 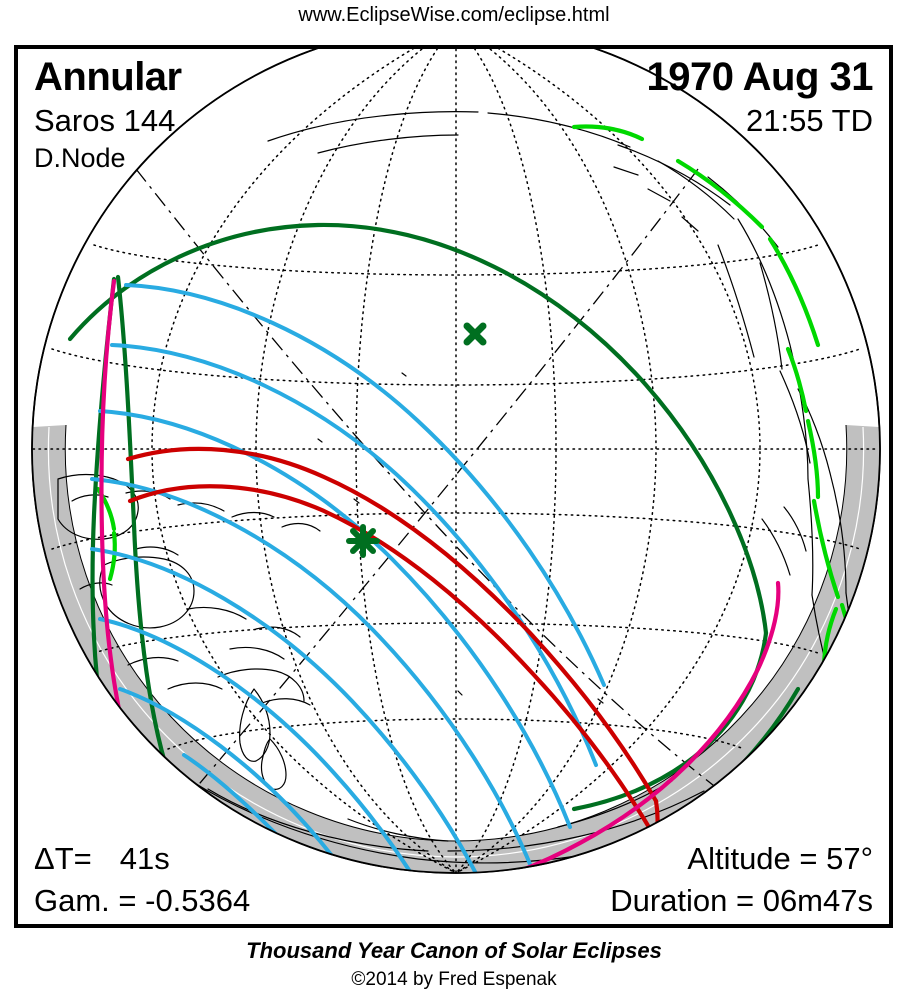 What do you see at coordinates (475, 334) in the screenshot?
I see `subsolar-point-marker` at bounding box center [475, 334].